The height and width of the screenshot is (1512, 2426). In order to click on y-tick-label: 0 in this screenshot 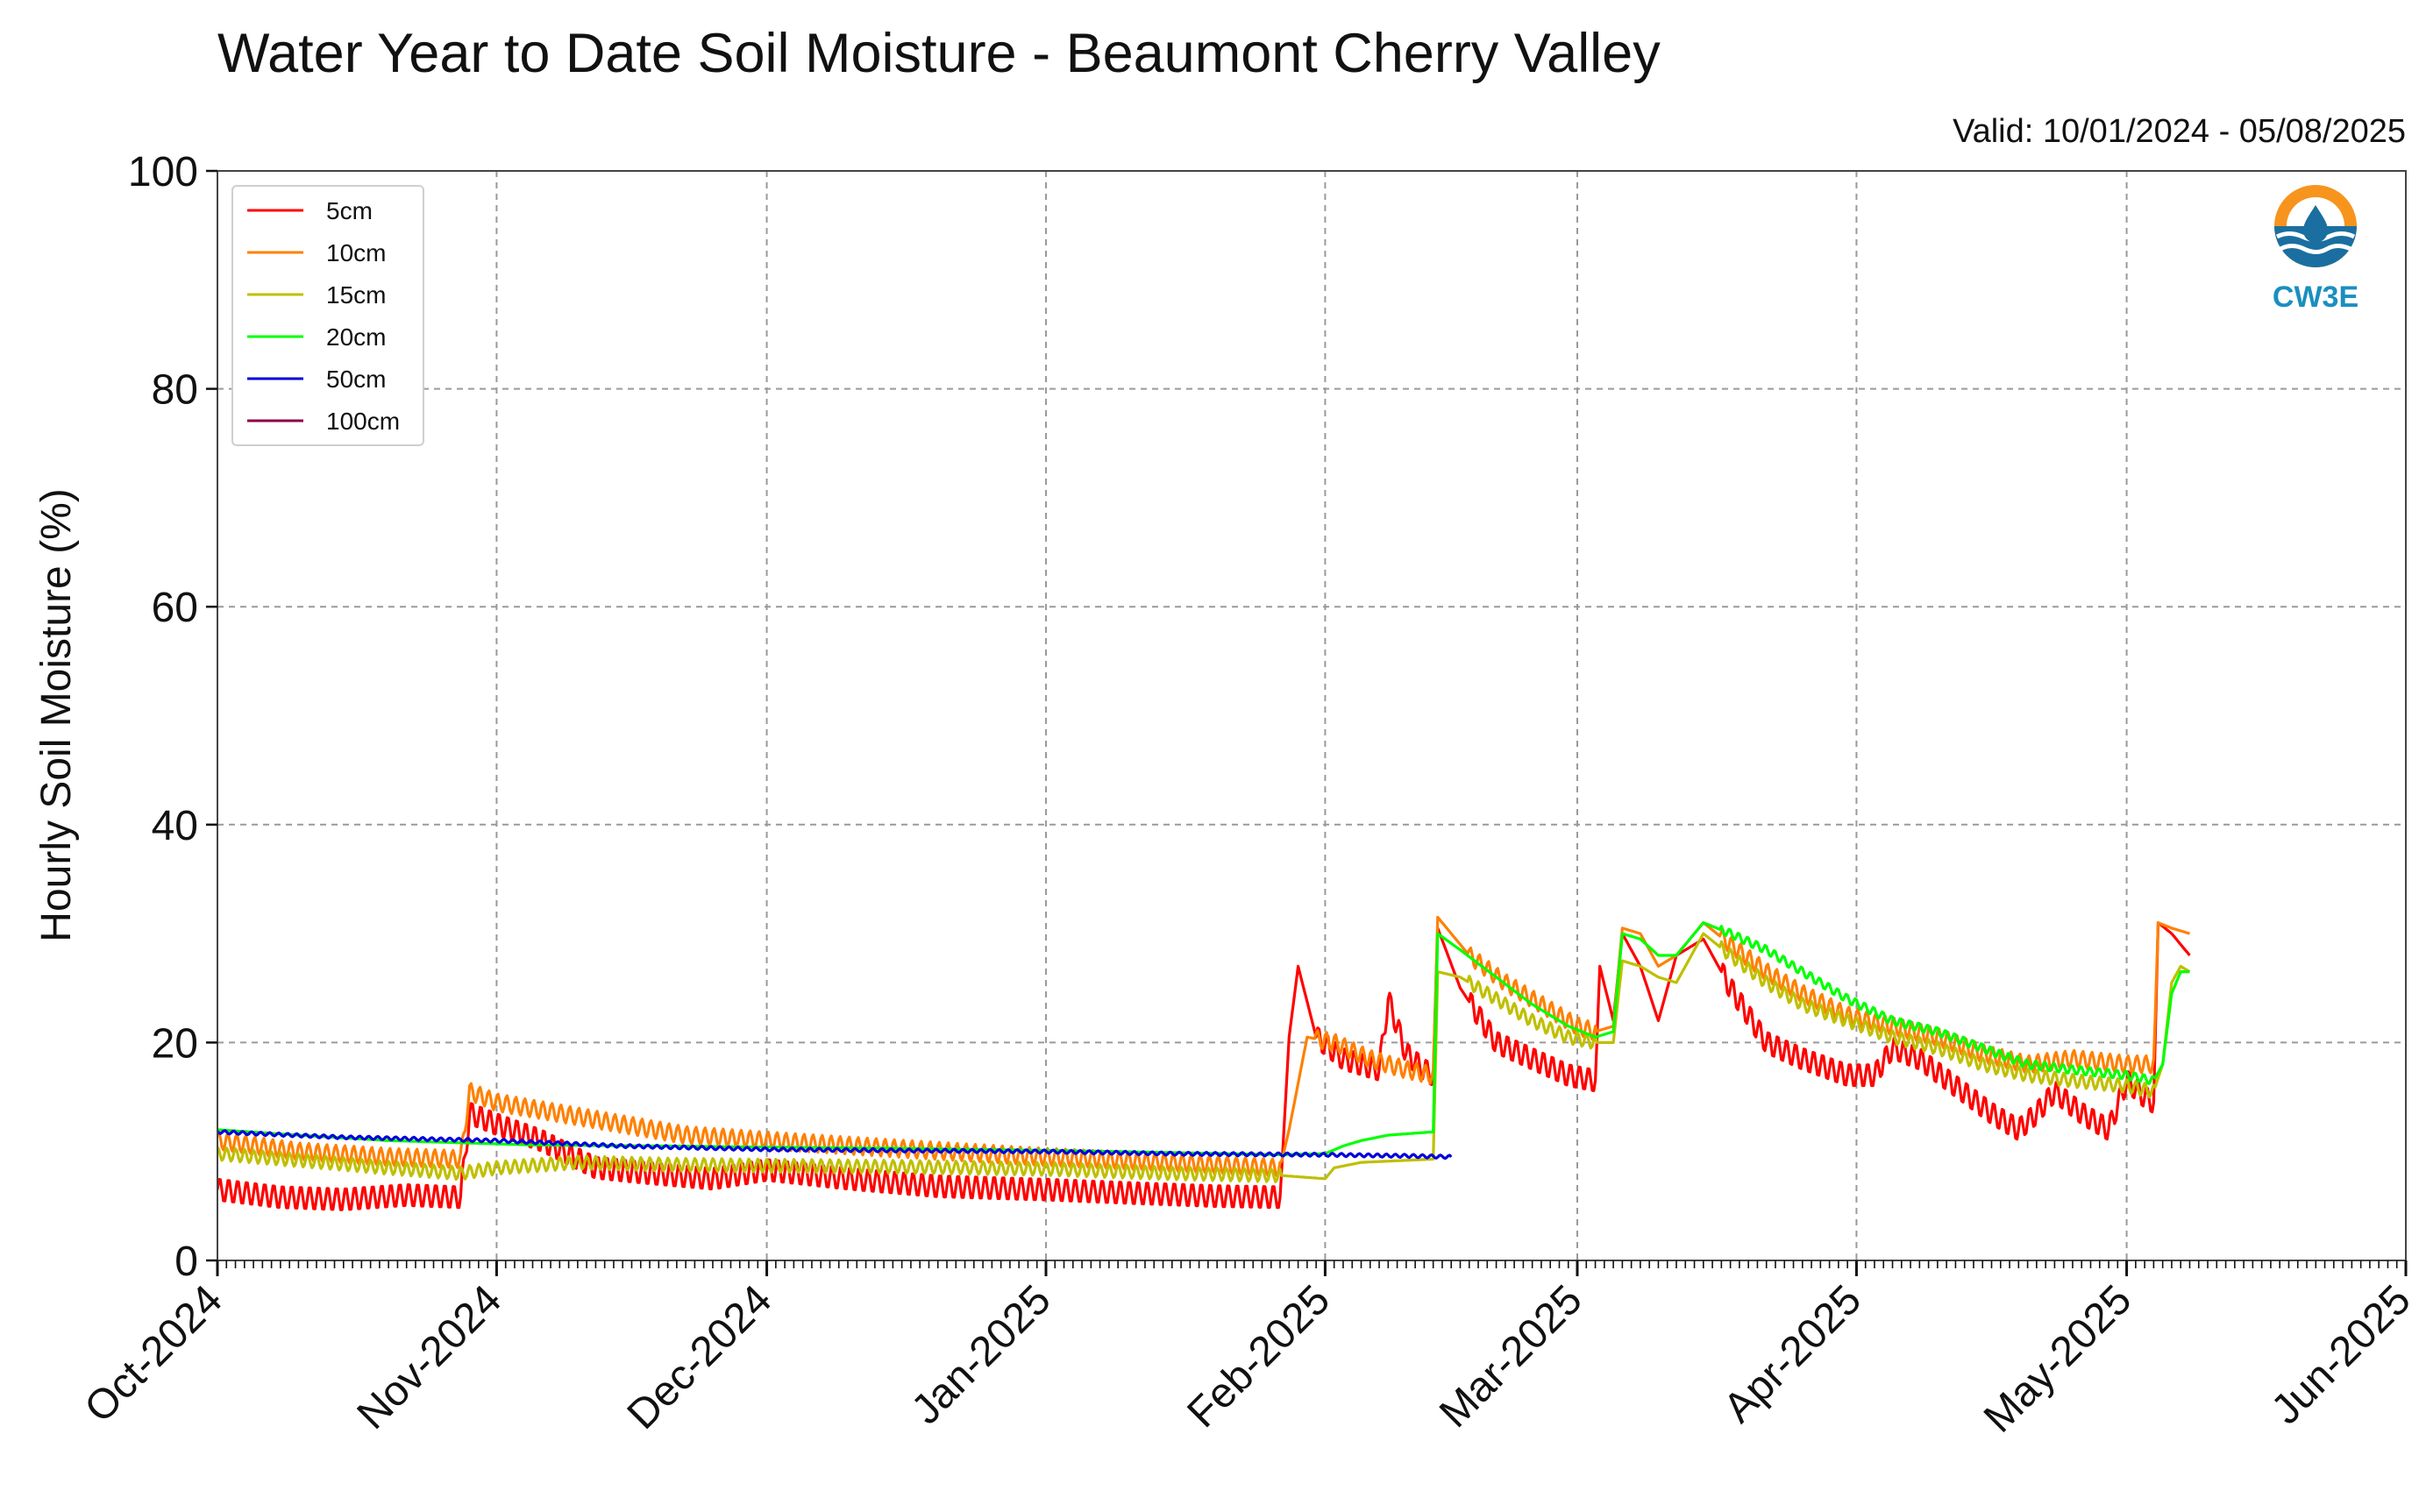, I will do `click(186, 1262)`.